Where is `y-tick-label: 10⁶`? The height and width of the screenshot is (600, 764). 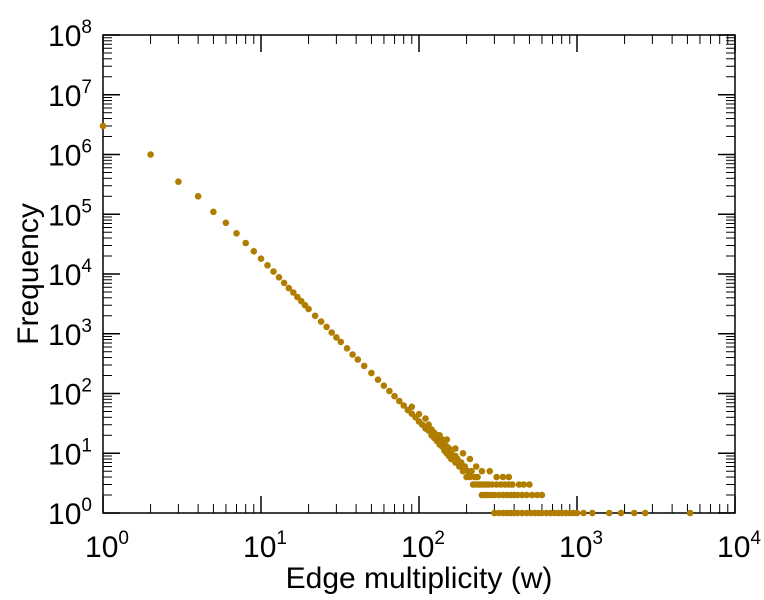 y-tick-label: 10⁶ is located at coordinates (70, 155).